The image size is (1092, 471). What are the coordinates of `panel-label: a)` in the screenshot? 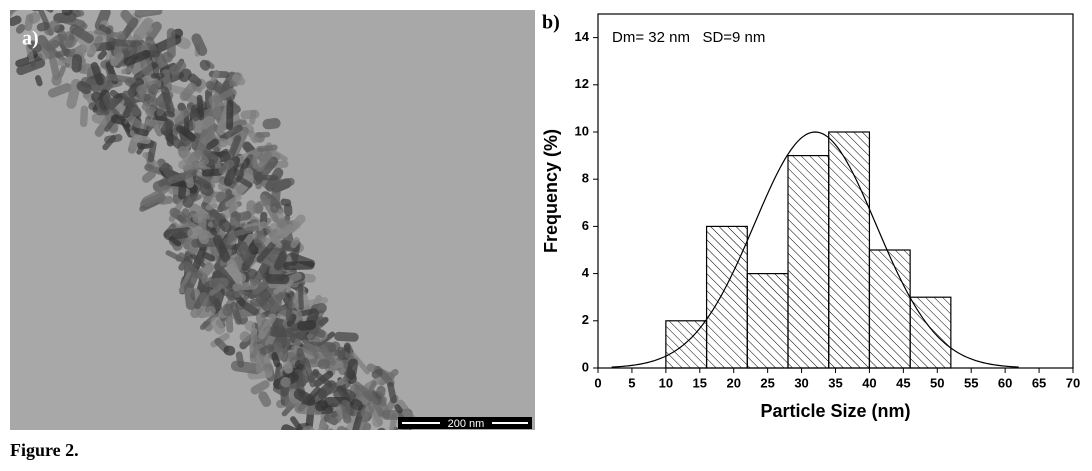 It's located at (30, 39).